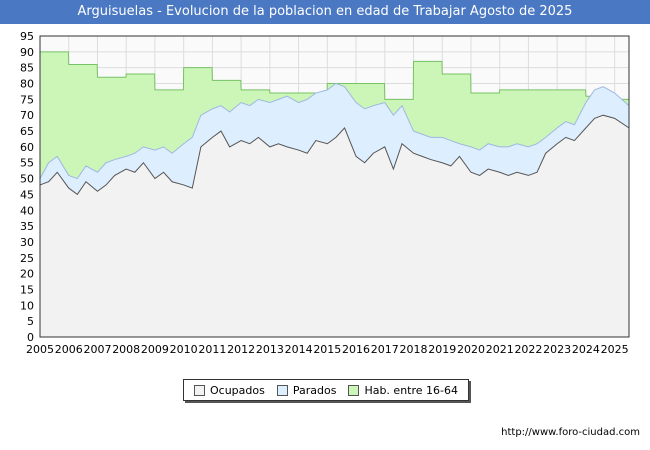  Describe the element at coordinates (155, 349) in the screenshot. I see `x-tick-label: 2009` at that location.